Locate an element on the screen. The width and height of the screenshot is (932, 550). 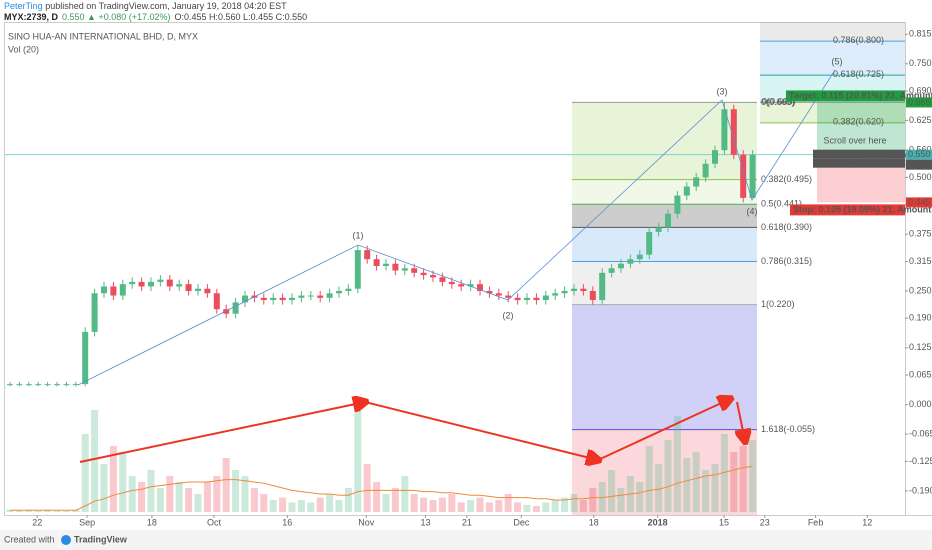
fib-label: 1(0.220) is located at coordinates (778, 304).